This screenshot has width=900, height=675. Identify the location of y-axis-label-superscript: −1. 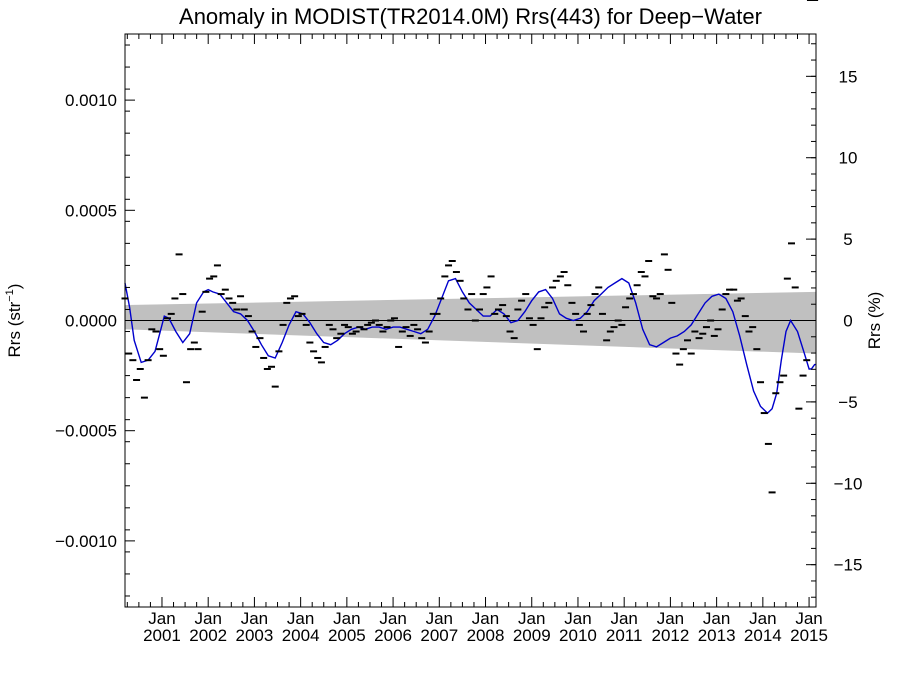
(10, 295).